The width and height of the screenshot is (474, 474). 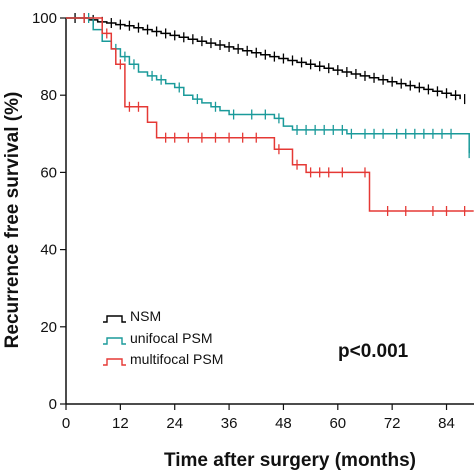 What do you see at coordinates (44, 18) in the screenshot?
I see `y-tick-label: 100` at bounding box center [44, 18].